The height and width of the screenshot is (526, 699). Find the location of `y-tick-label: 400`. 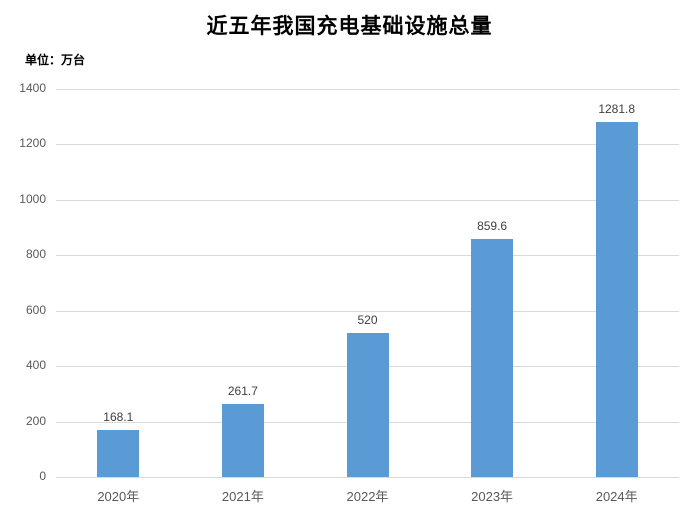

y-tick-label: 400 is located at coordinates (35, 365).